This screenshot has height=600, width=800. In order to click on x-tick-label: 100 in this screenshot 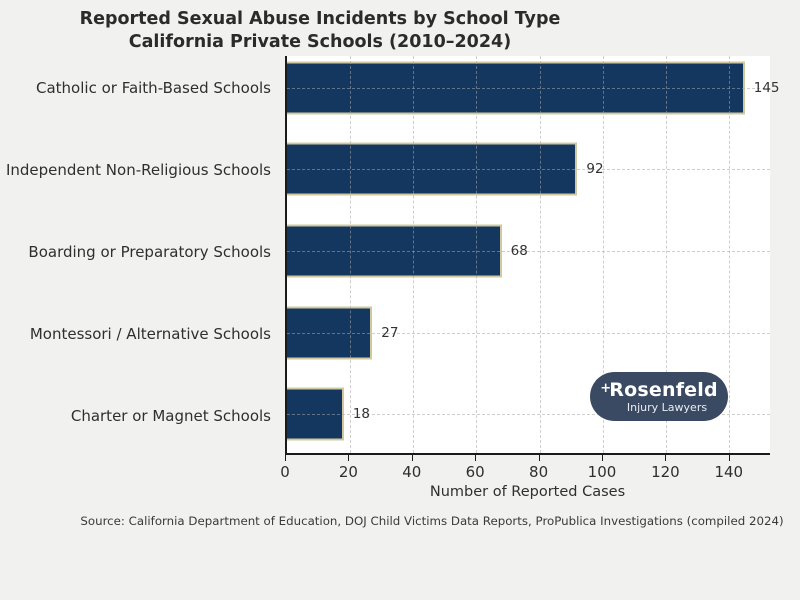, I will do `click(602, 472)`.